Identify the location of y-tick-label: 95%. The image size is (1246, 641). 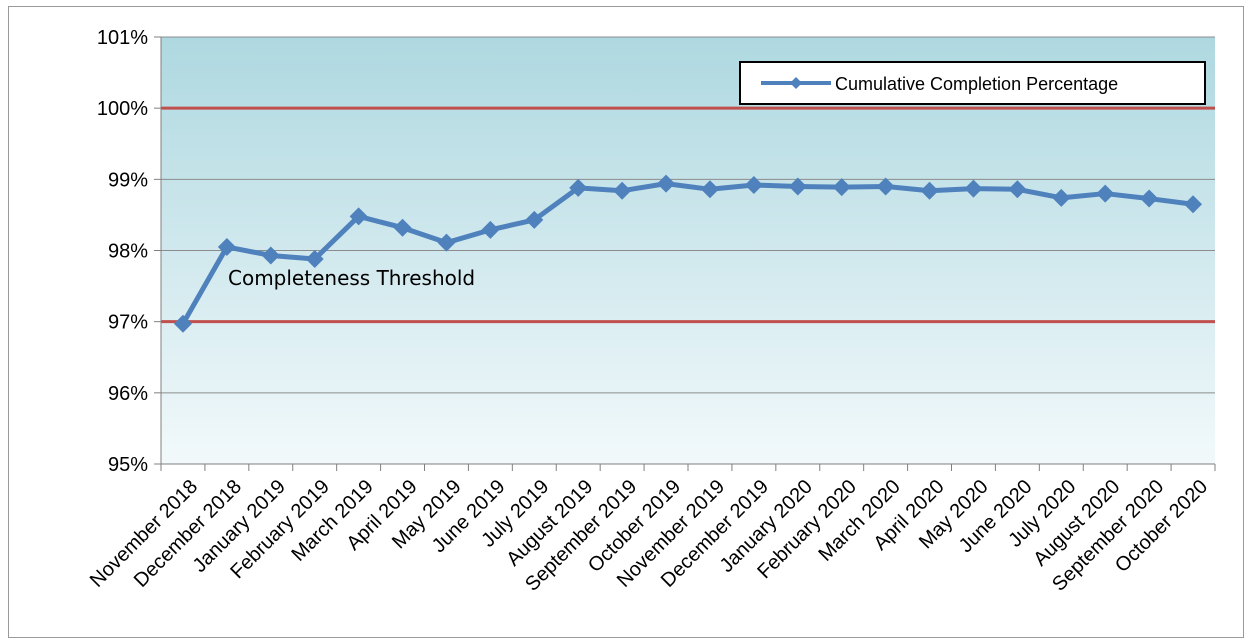
(128, 465).